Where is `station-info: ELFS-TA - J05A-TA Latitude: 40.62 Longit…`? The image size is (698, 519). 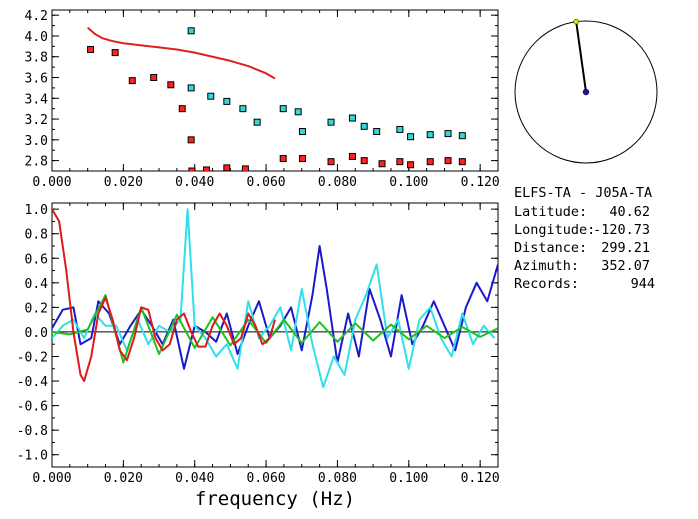
station-info: ELFS-TA - J05A-TA Latitude: 40.62 Longit… is located at coordinates (584, 238).